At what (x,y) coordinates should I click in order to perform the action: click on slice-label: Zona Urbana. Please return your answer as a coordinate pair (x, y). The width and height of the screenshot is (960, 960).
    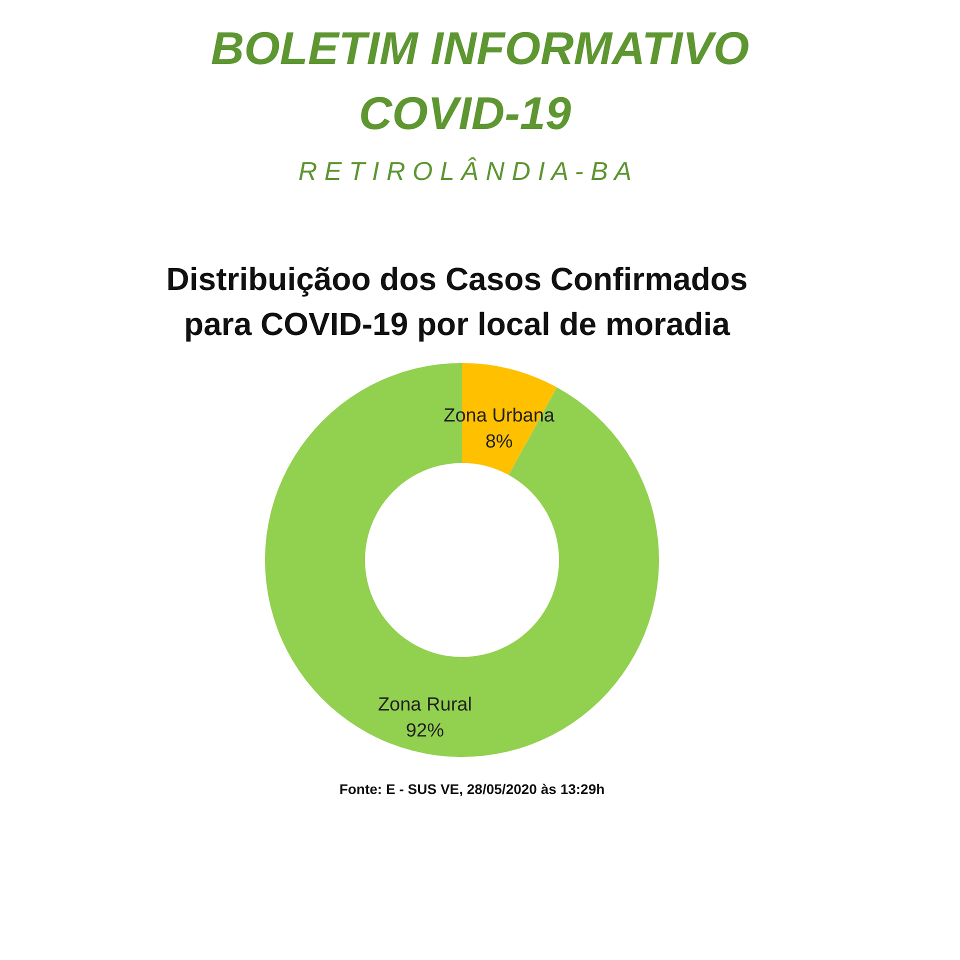
    Looking at the image, I should click on (499, 416).